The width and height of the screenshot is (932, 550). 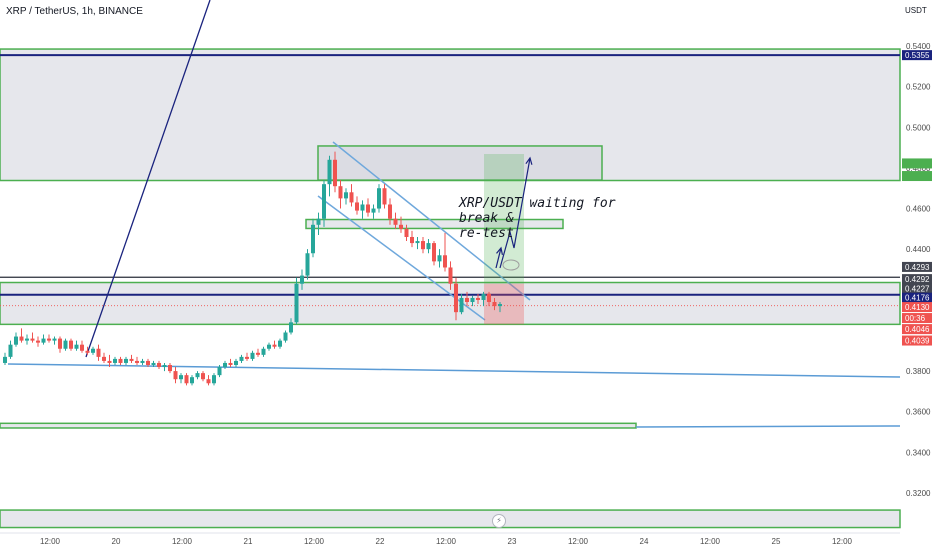 I want to click on y-tick-label: 0.3200, so click(x=918, y=493).